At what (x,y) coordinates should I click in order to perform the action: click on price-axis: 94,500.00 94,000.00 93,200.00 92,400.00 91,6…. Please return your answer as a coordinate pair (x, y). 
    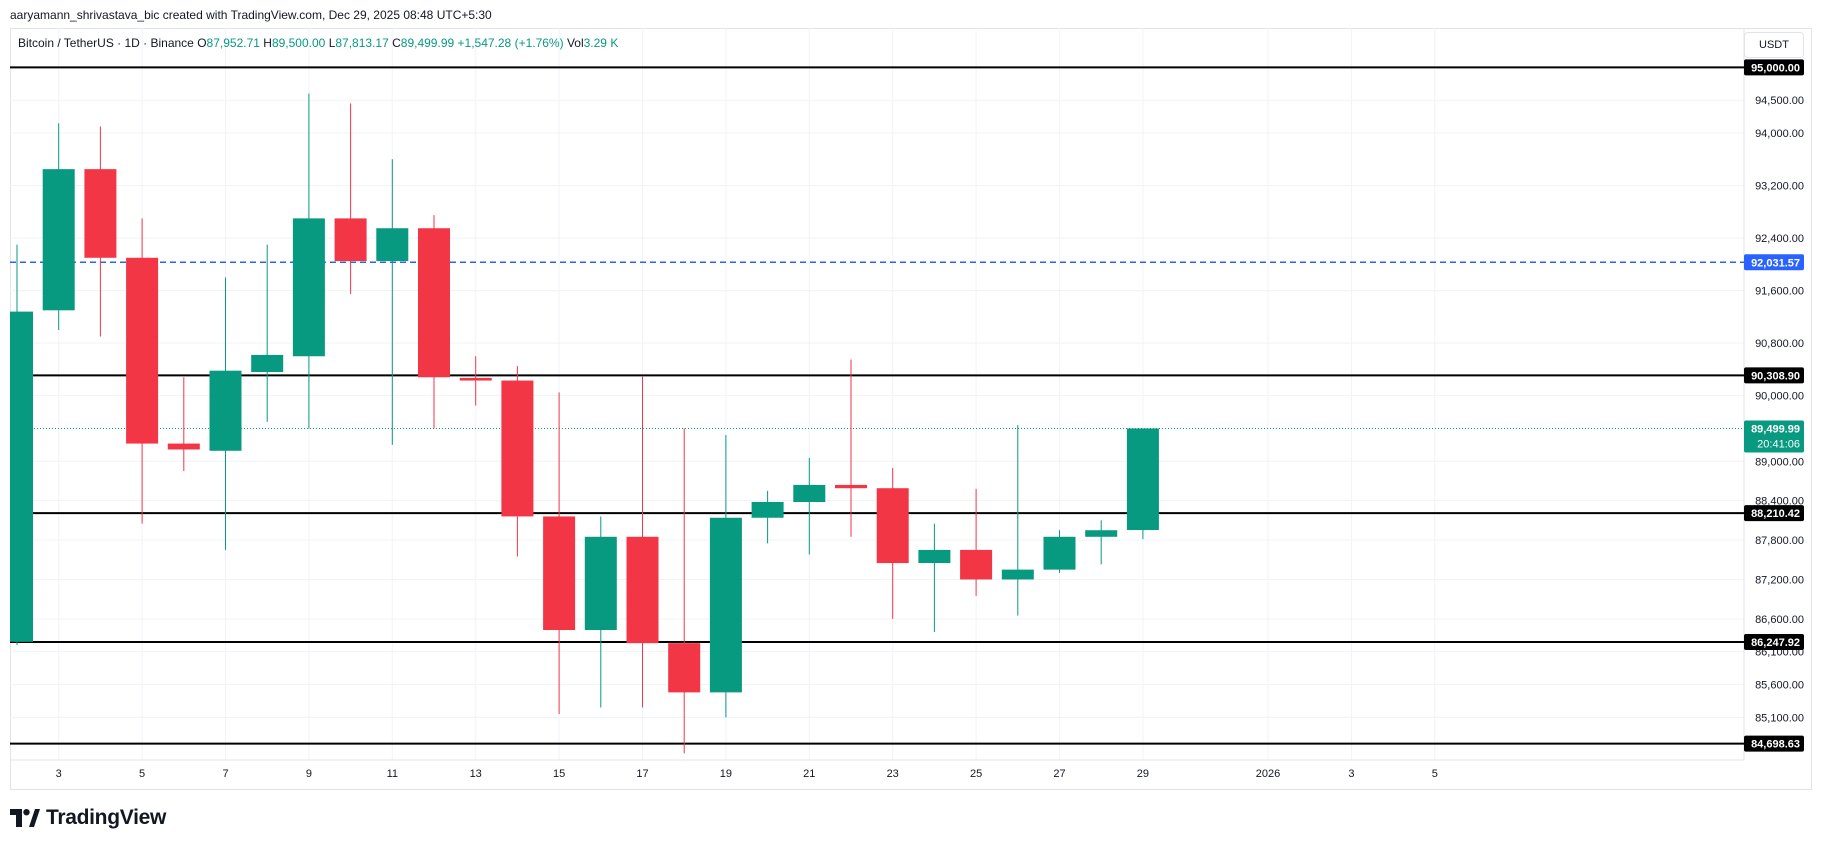
    Looking at the image, I should click on (1779, 409).